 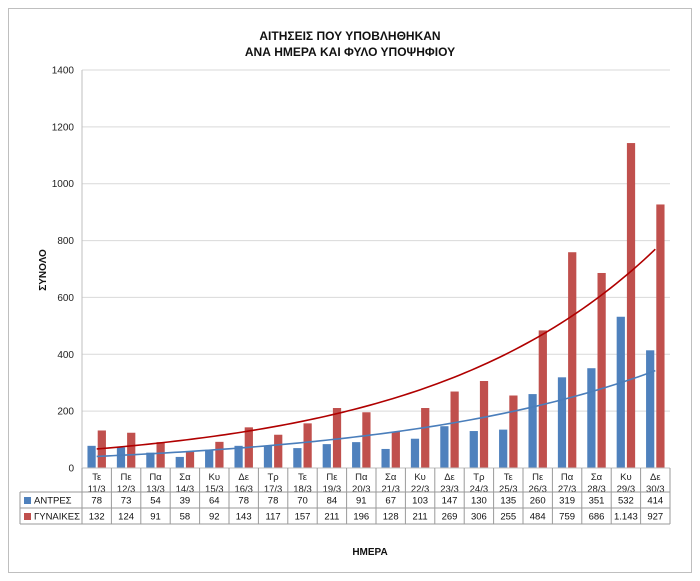 I want to click on table-cell: 532, so click(x=626, y=501).